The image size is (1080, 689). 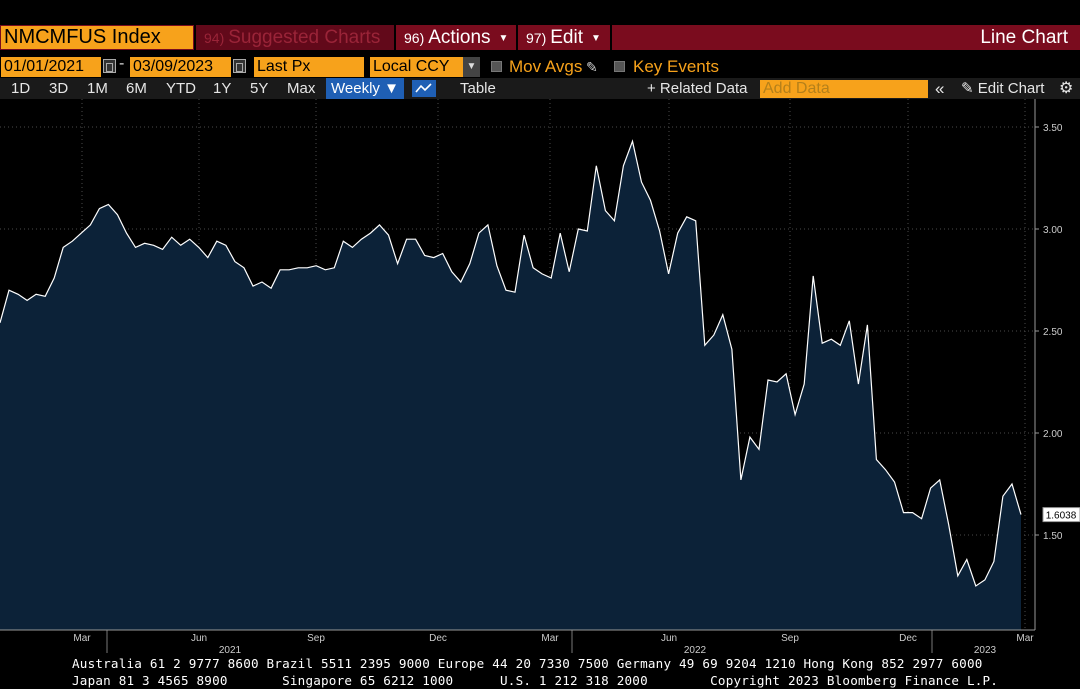 What do you see at coordinates (304, 37) in the screenshot?
I see `menu-label: Suggested Charts` at bounding box center [304, 37].